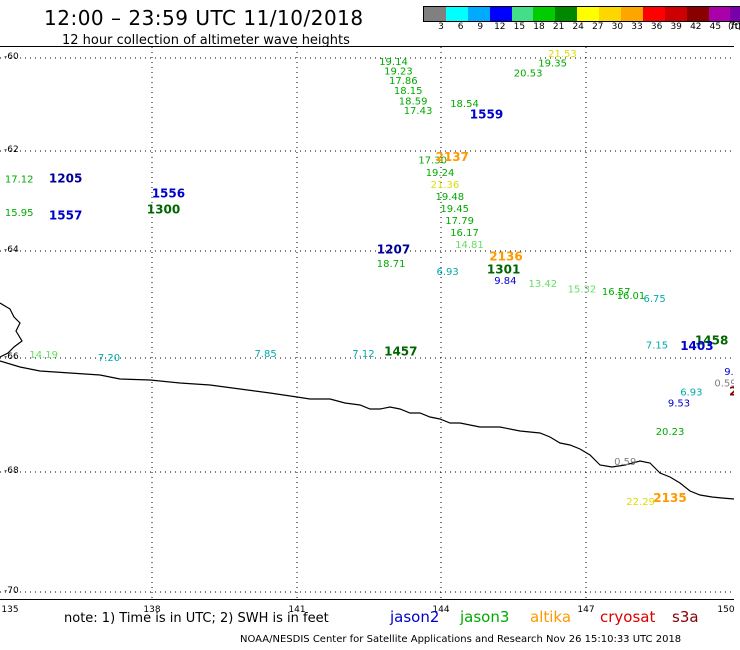  Describe the element at coordinates (480, 27) in the screenshot. I see `legend-label: 9` at that location.